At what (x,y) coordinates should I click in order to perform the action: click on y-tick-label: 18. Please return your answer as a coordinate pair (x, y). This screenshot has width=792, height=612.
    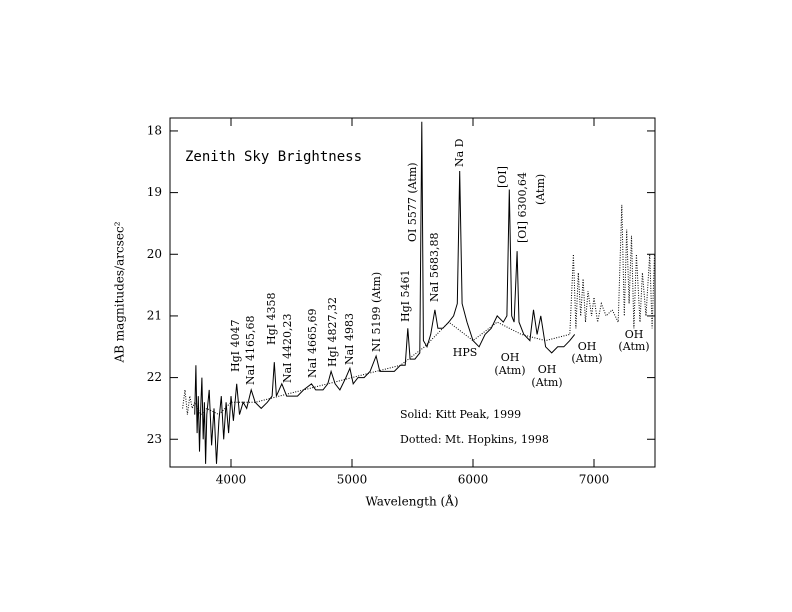
    Looking at the image, I should click on (154, 130).